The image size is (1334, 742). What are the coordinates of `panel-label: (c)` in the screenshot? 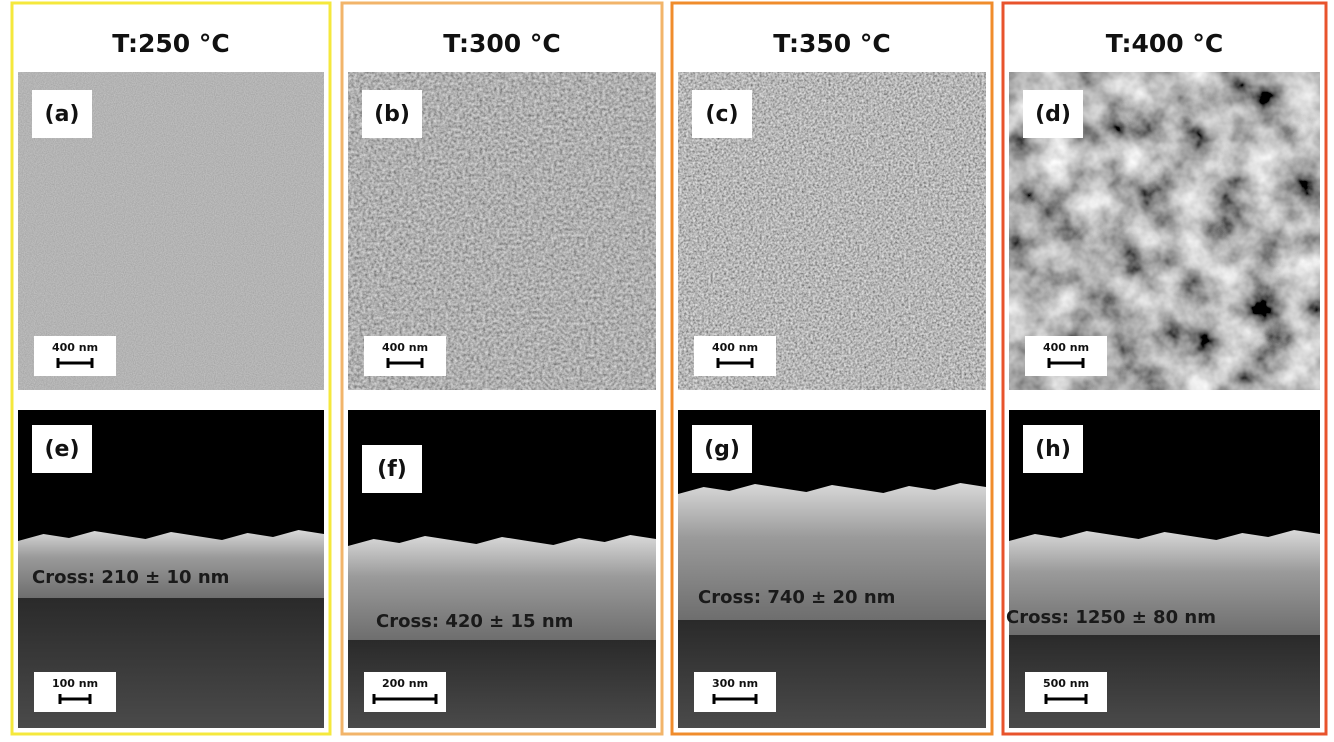 It's located at (721, 114).